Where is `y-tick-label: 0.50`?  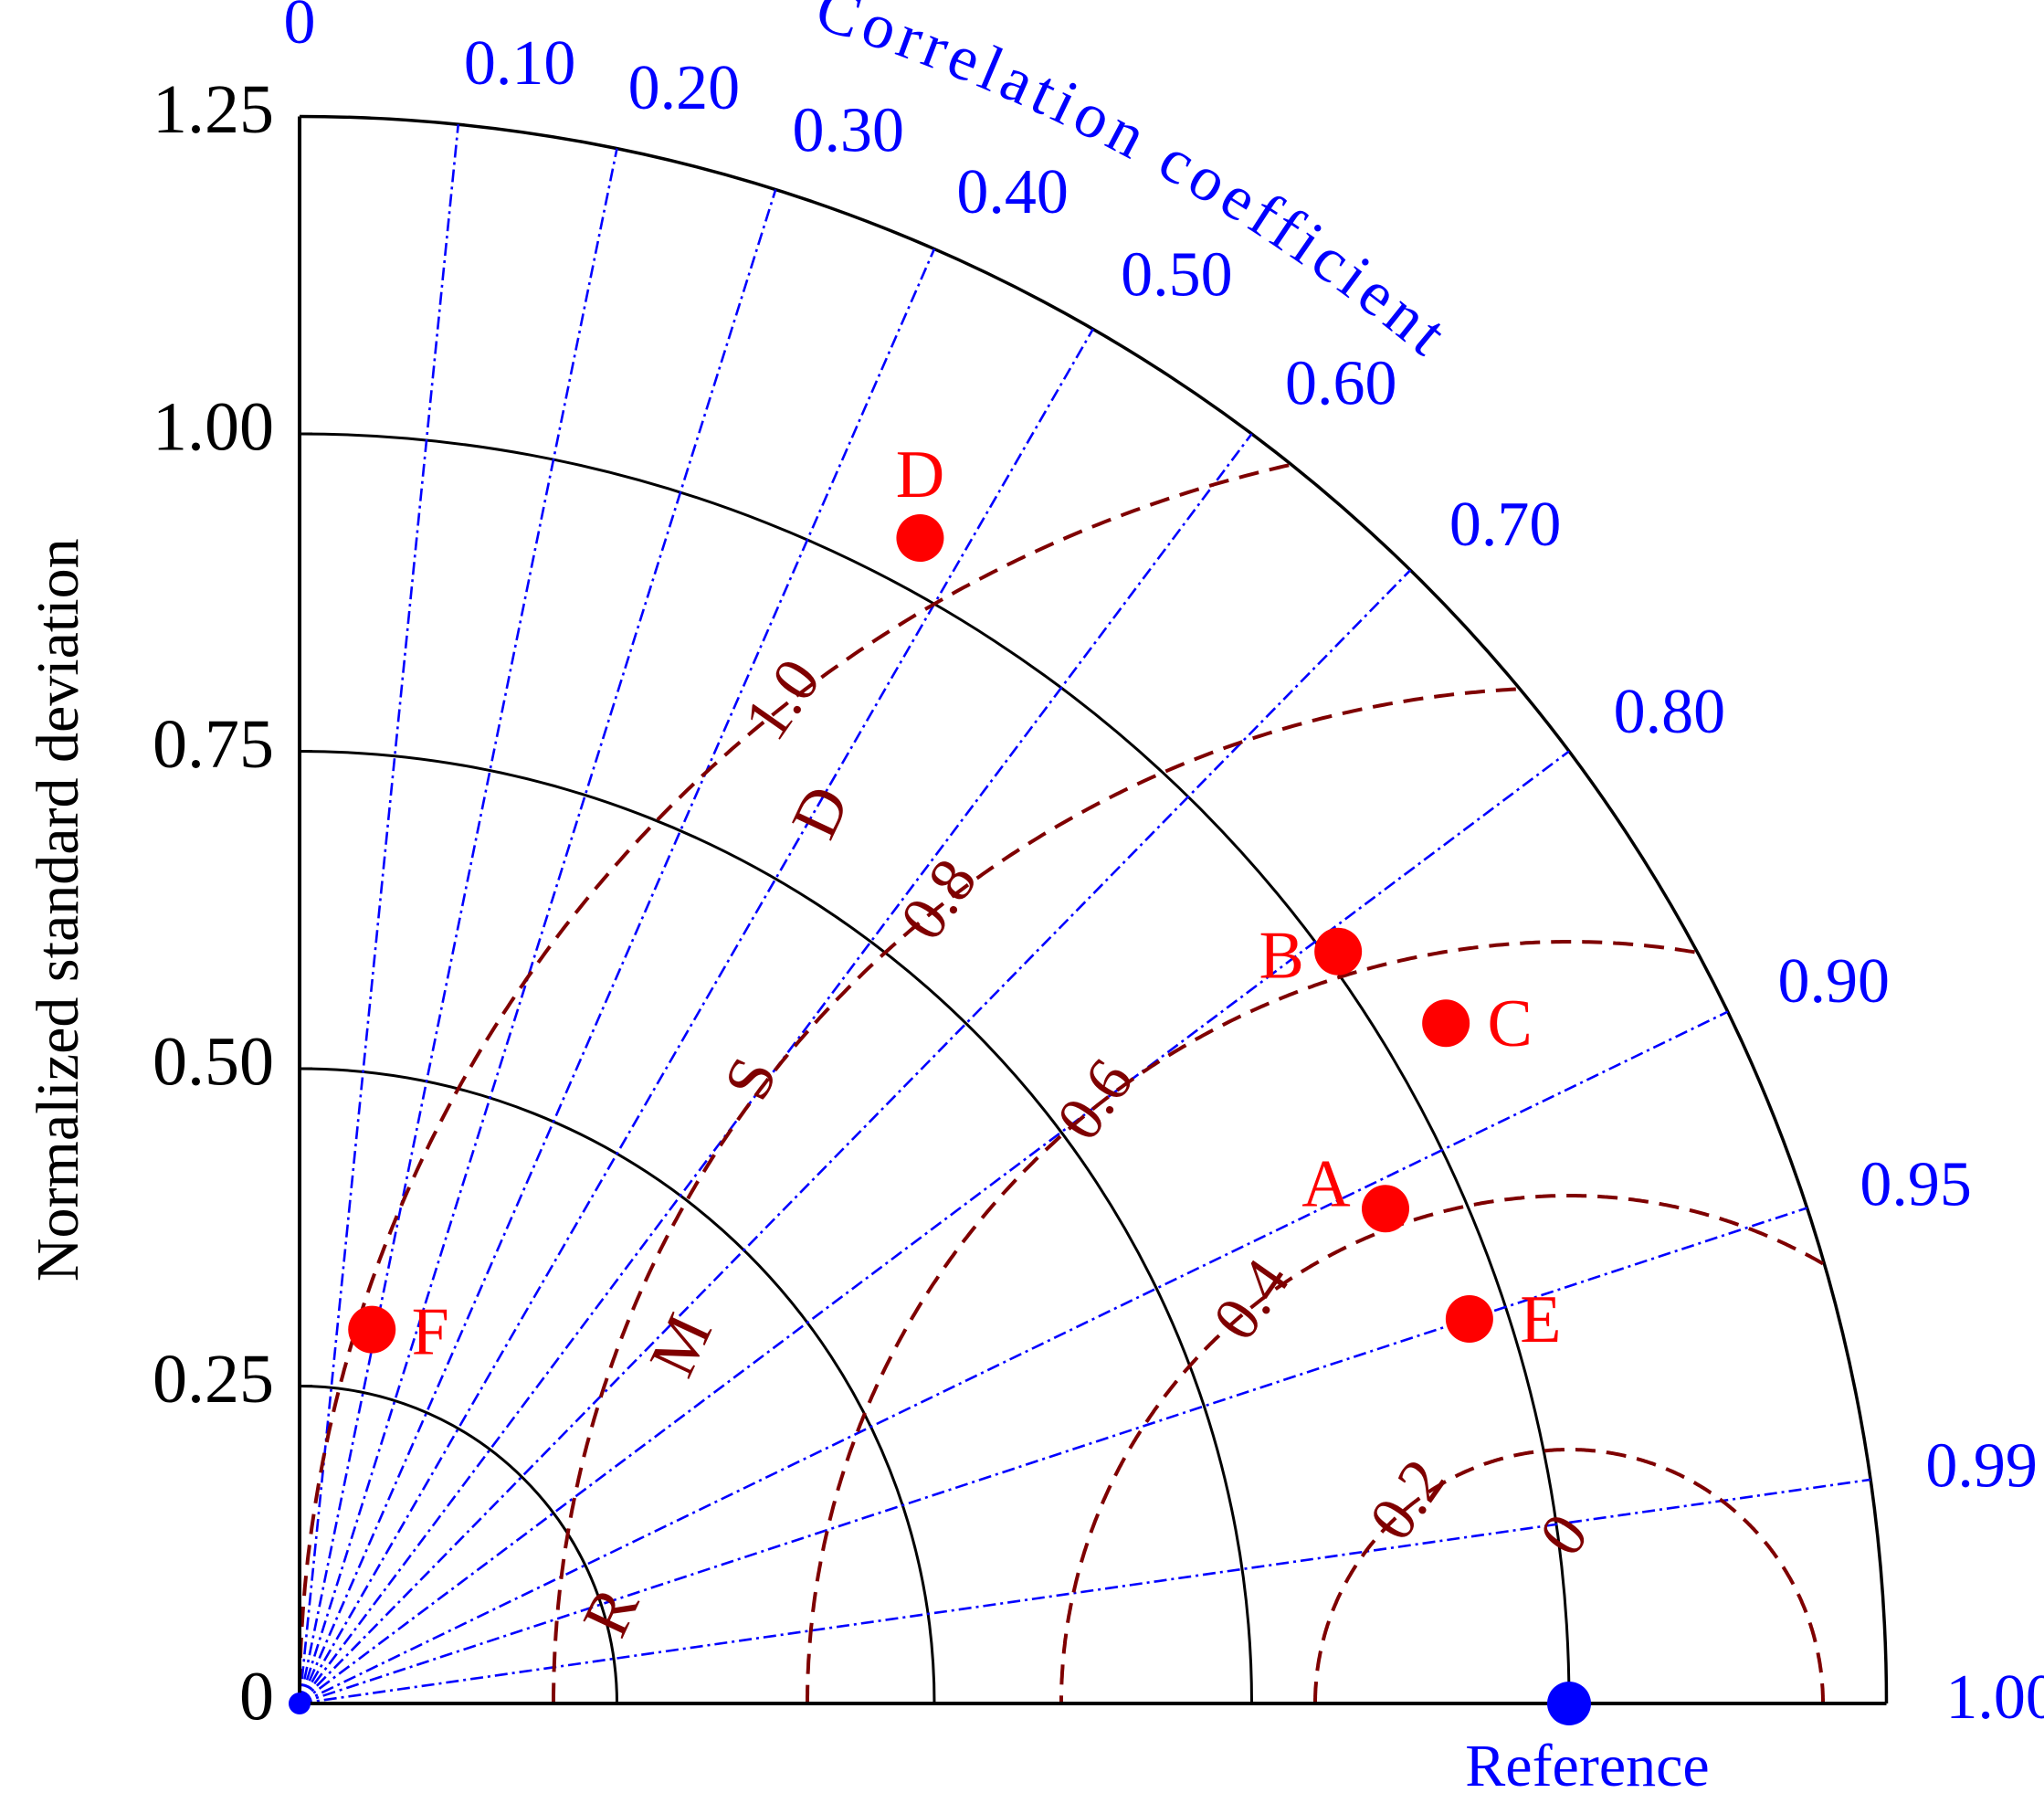
y-tick-label: 0.50 is located at coordinates (213, 1061).